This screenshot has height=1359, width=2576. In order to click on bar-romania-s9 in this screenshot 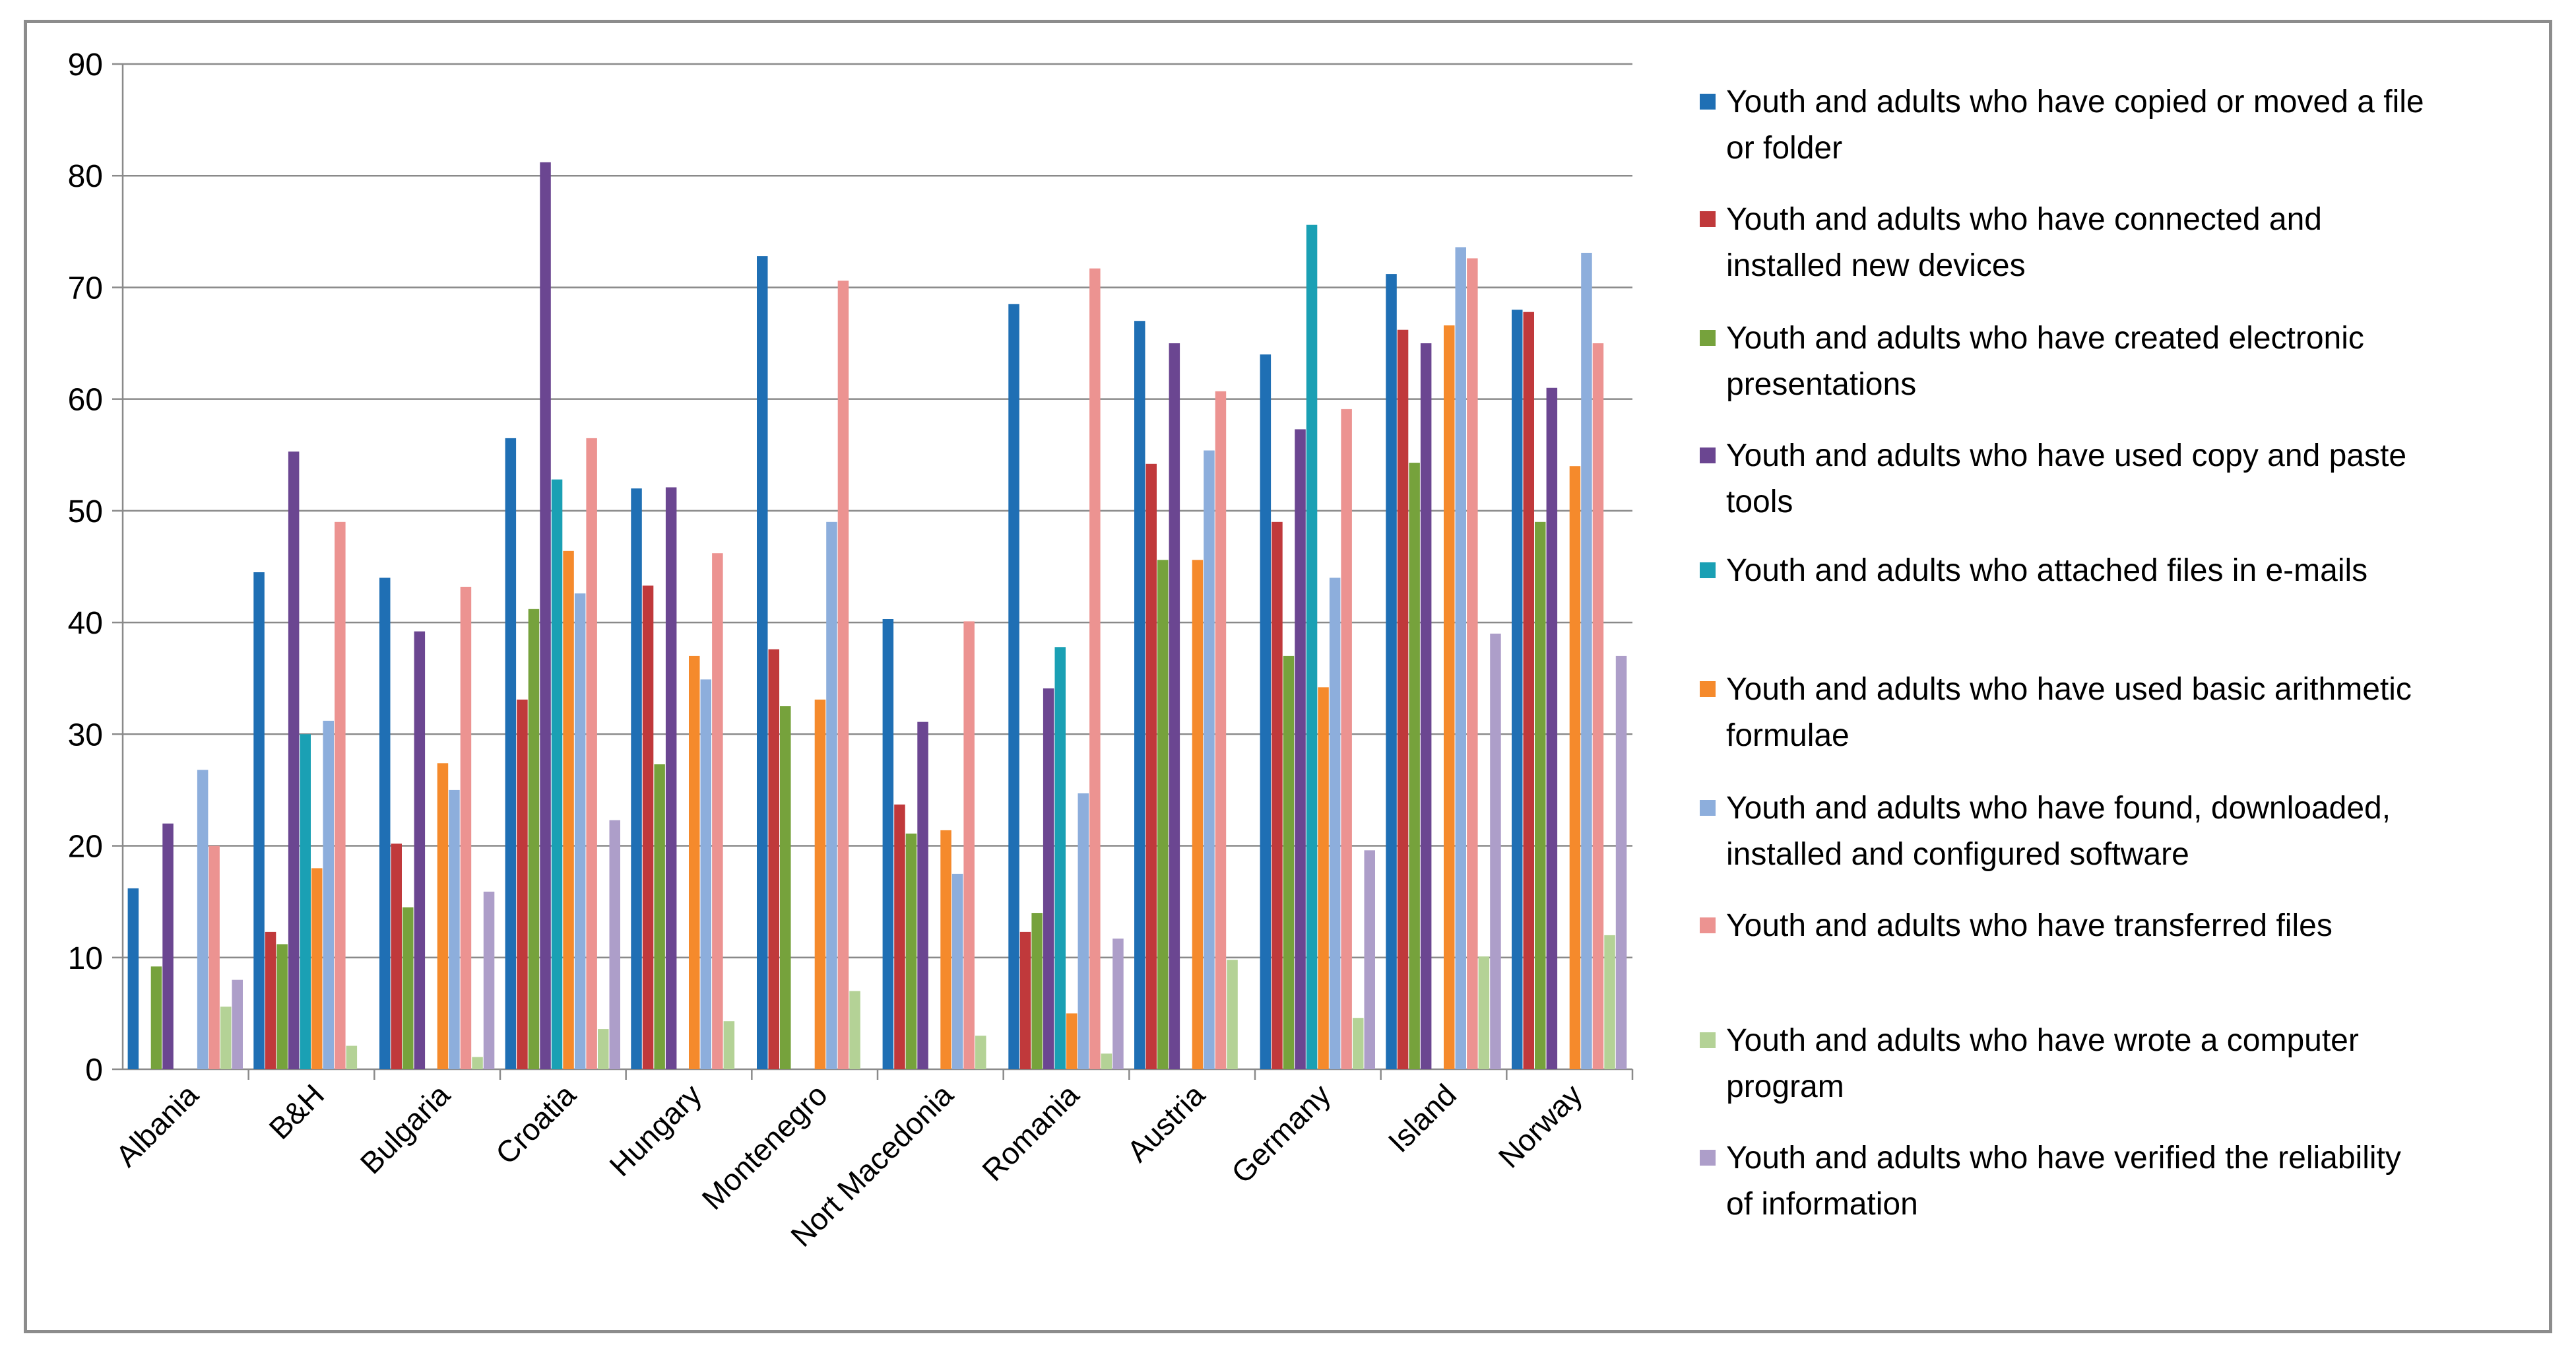, I will do `click(1118, 1004)`.